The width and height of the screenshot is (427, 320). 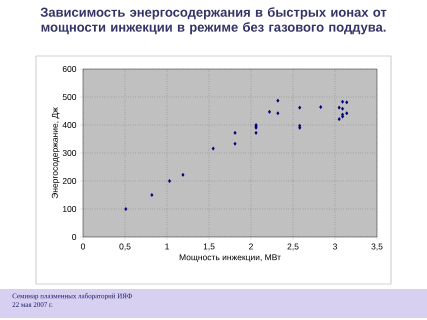 I want to click on x-tick-label: 3,5, so click(x=377, y=247).